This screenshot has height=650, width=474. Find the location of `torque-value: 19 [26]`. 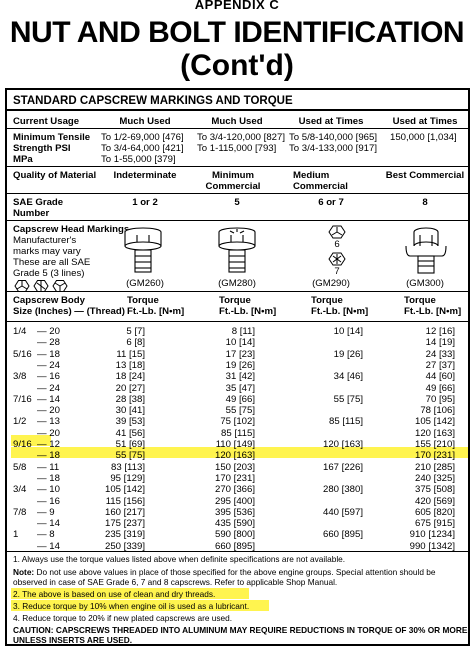

torque-value: 19 [26] is located at coordinates (240, 365).